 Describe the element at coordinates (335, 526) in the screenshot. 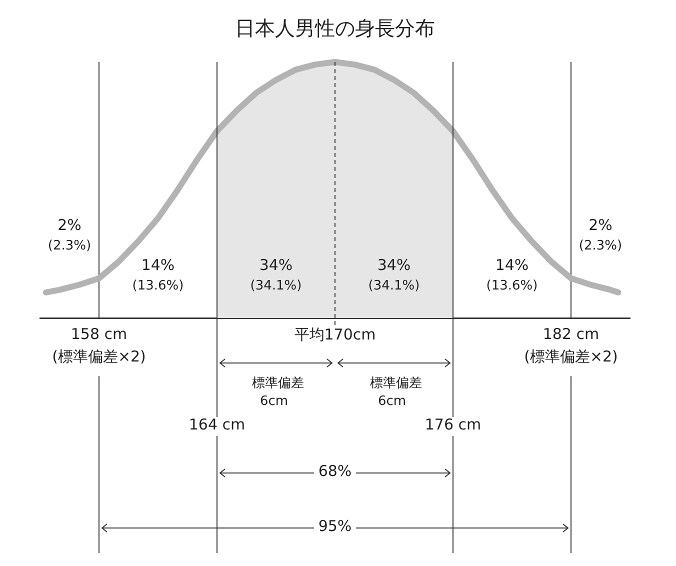

I see `text: 95%` at that location.